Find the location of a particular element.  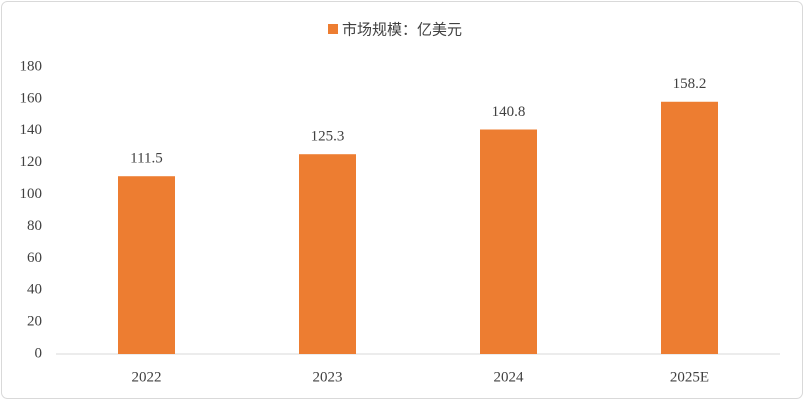

data-label: 111.5 is located at coordinates (146, 159).